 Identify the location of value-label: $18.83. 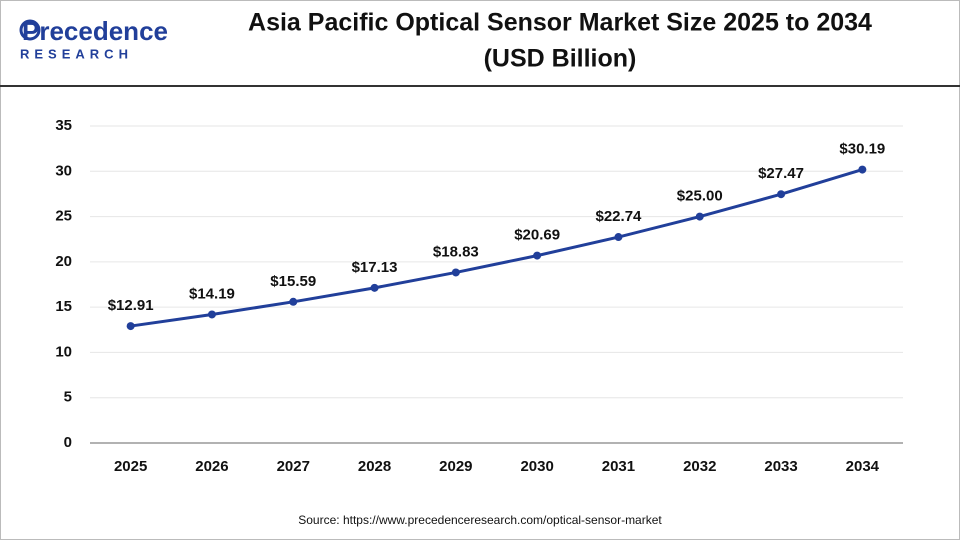
(456, 251).